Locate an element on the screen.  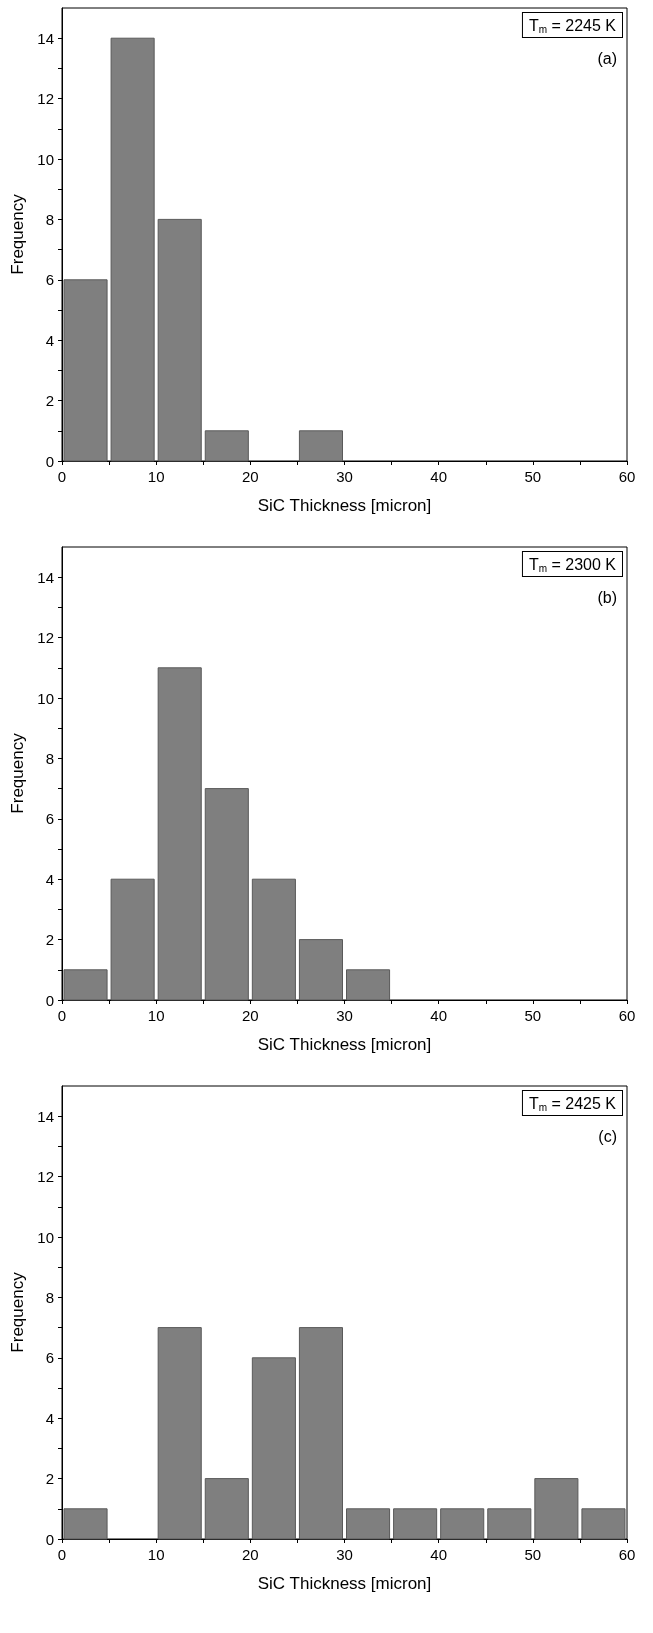
annotation: (b) is located at coordinates (607, 597).